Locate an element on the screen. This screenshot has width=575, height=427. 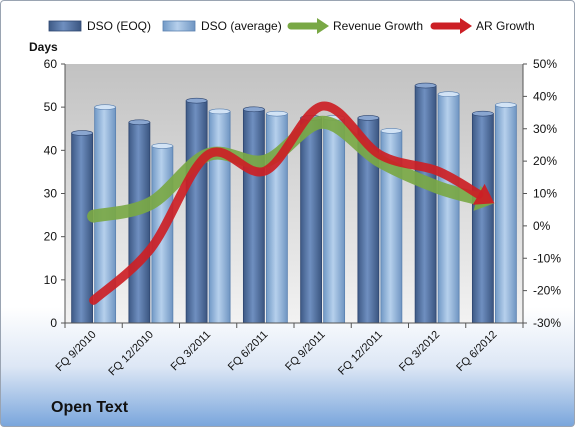
company-name: Open Text is located at coordinates (90, 407).